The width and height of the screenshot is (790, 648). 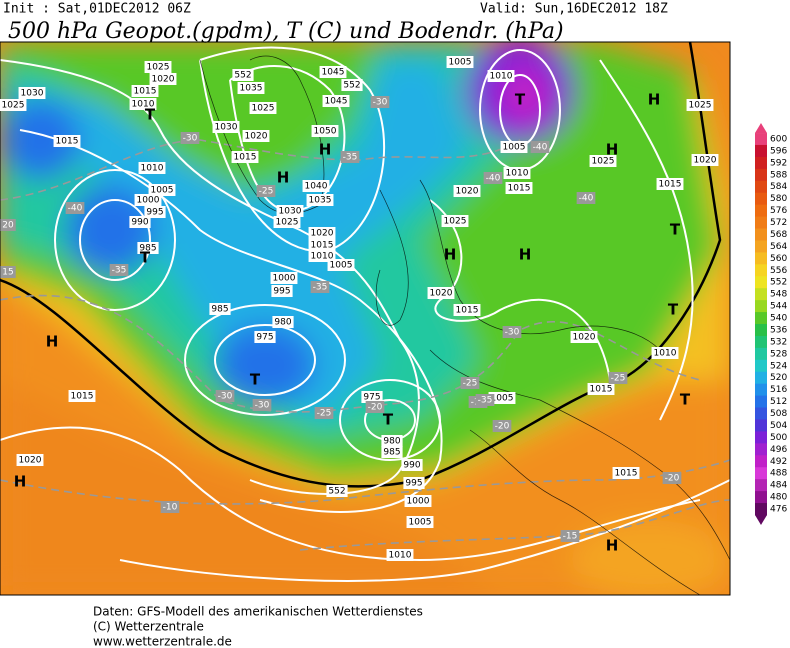 I want to click on colorbar-label: 516, so click(x=778, y=390).